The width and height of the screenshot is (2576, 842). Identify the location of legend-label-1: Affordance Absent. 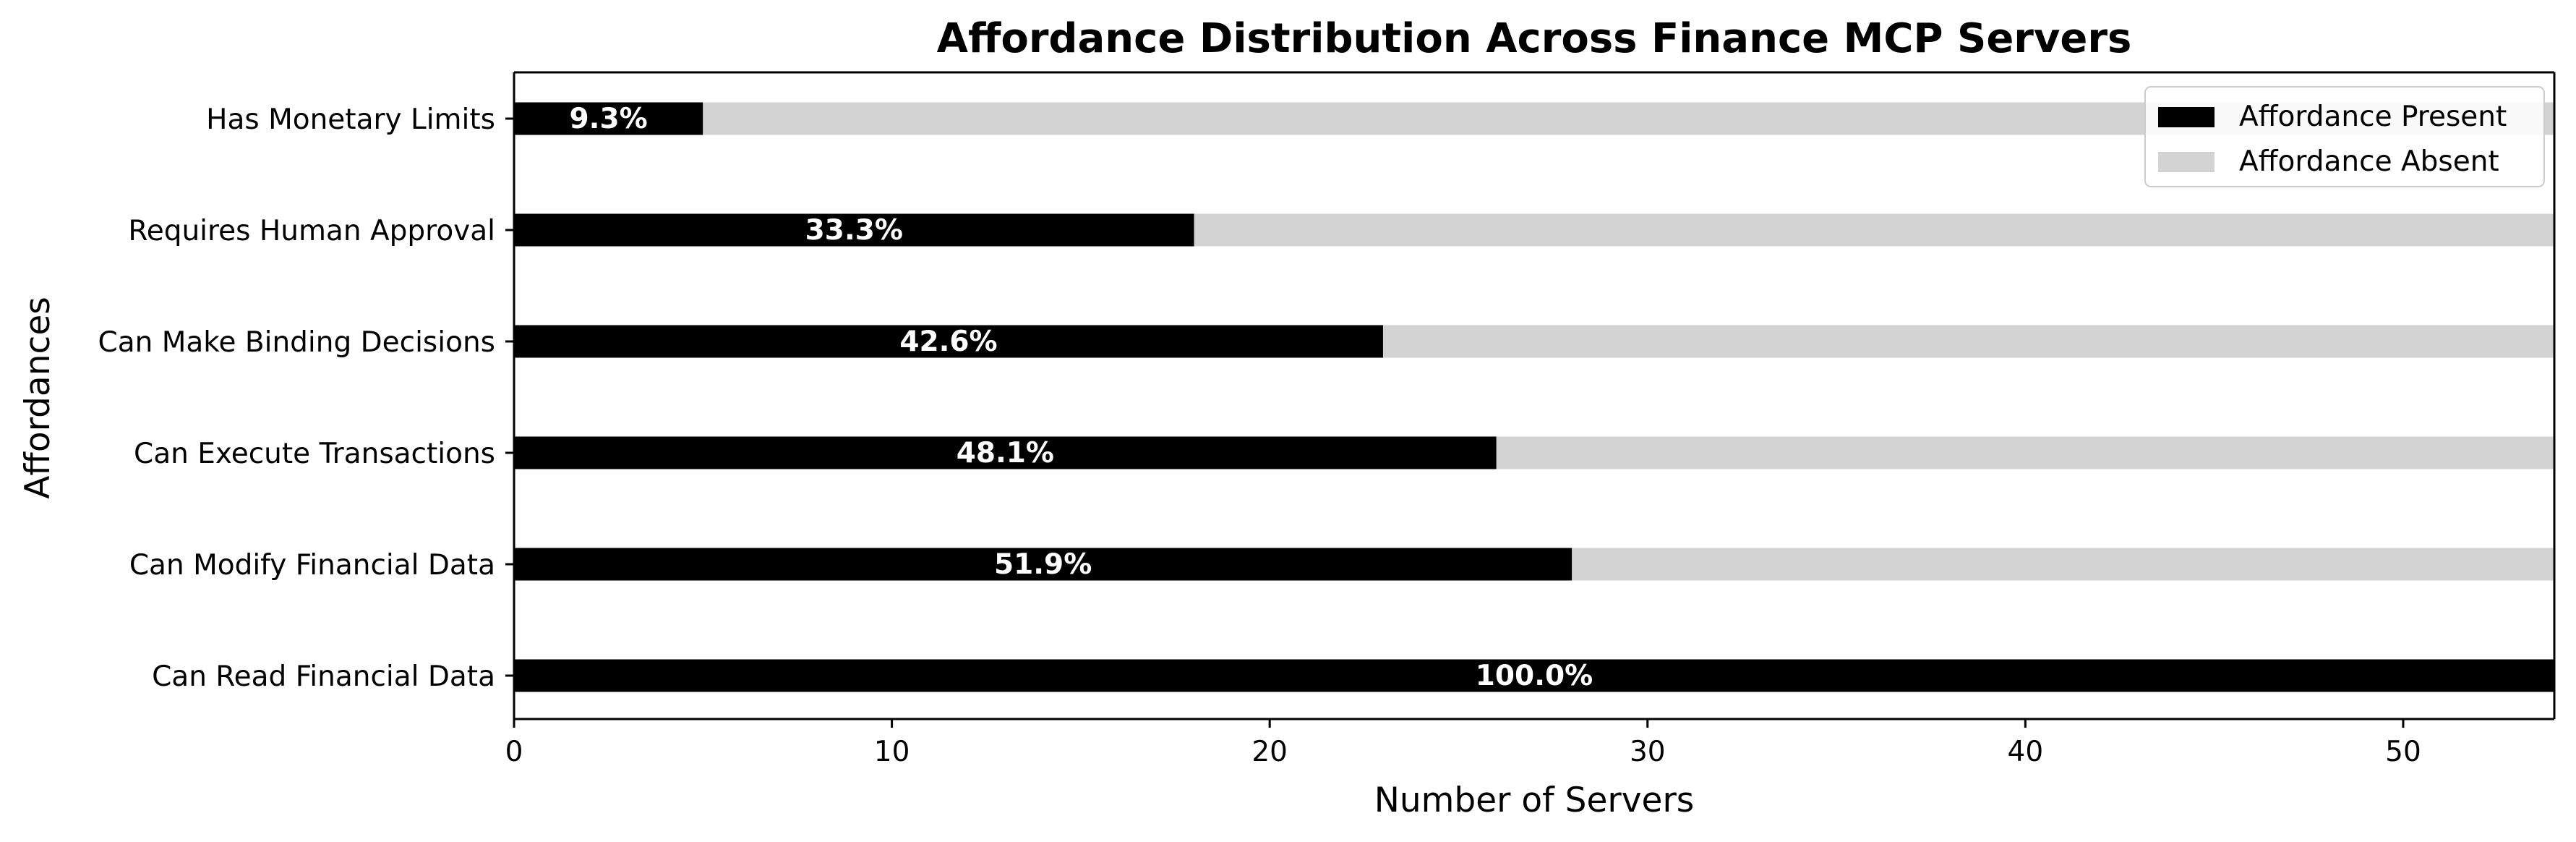
(2369, 161).